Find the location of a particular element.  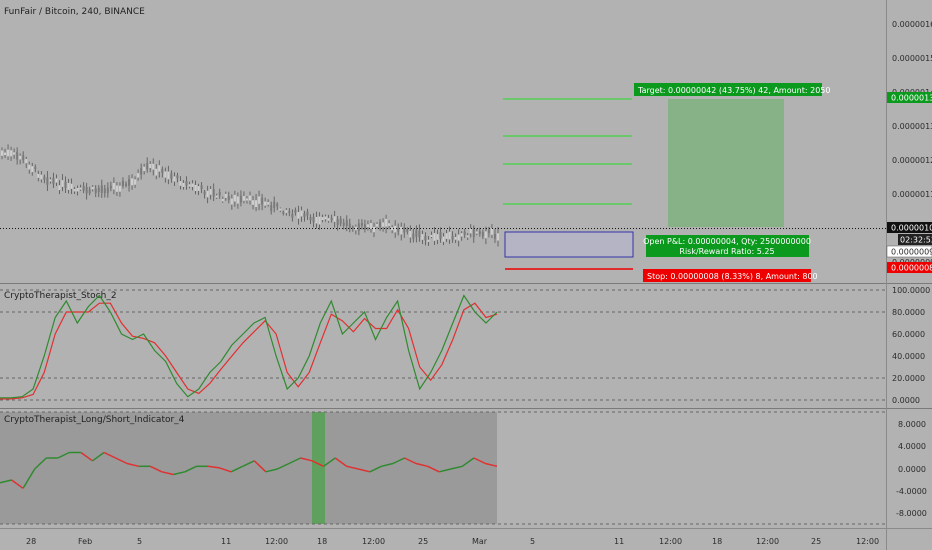

stop-price-tag-text: 0.00000088 is located at coordinates (911, 268).